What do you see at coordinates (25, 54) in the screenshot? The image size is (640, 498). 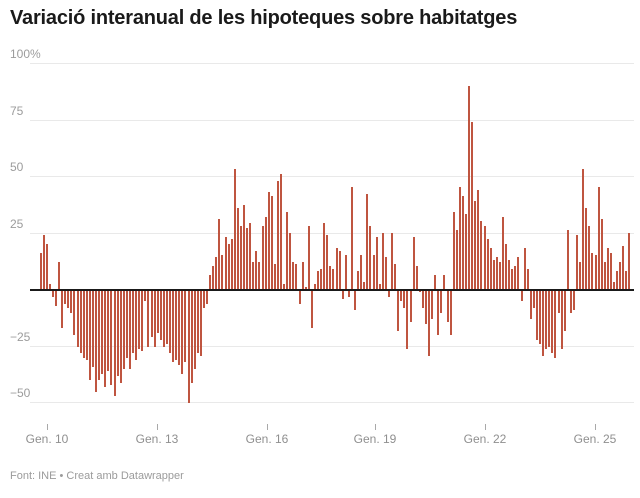 I see `y-axis-label: 100%` at bounding box center [25, 54].